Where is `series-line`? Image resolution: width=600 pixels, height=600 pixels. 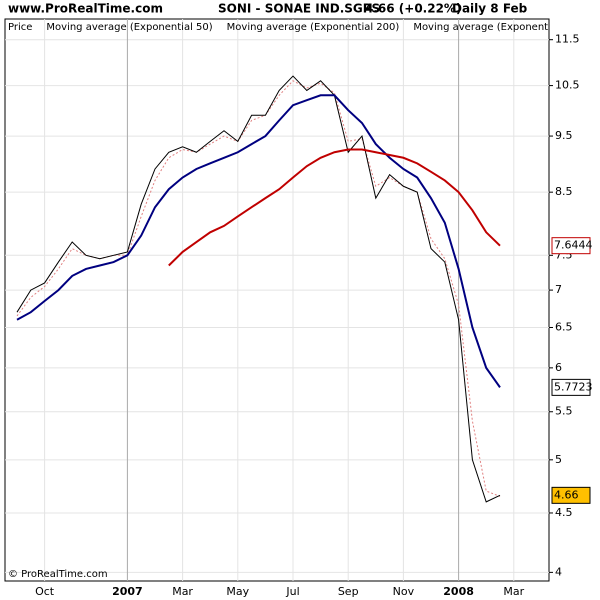 series-line is located at coordinates (334, 207).